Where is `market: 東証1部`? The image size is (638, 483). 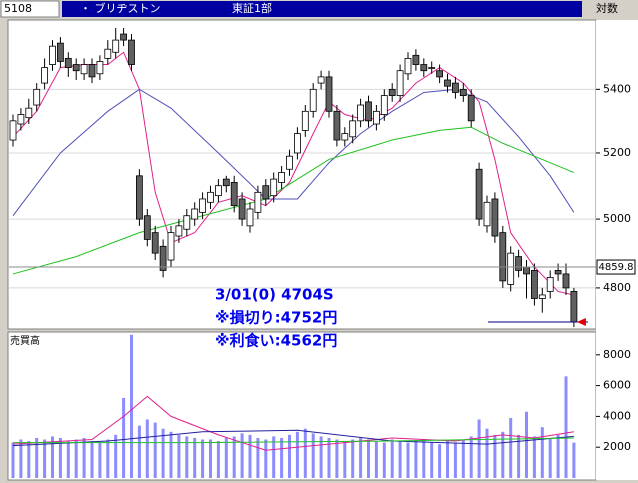 market: 東証1部 is located at coordinates (252, 8).